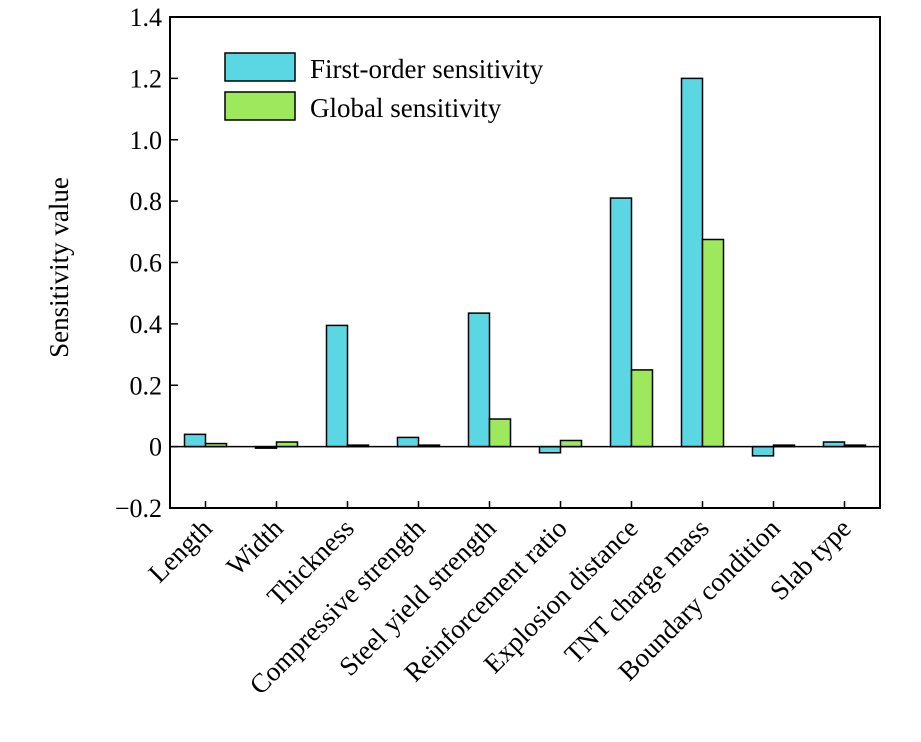 The image size is (921, 742). What do you see at coordinates (260, 67) in the screenshot?
I see `legend-swatch-first-order` at bounding box center [260, 67].